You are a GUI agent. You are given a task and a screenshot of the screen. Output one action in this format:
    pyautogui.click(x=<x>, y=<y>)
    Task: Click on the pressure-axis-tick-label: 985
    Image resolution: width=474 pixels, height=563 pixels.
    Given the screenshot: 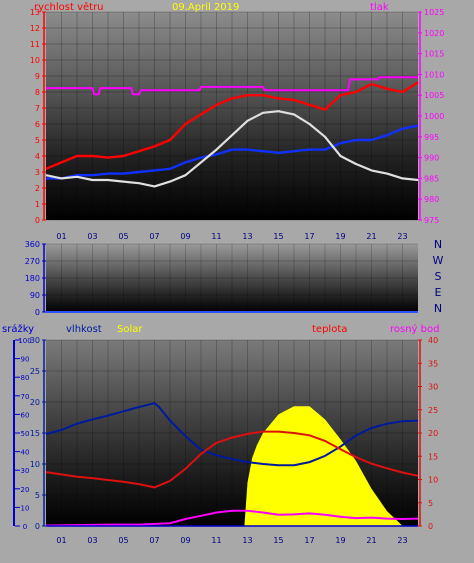 What is the action you would take?
    pyautogui.click(x=431, y=178)
    